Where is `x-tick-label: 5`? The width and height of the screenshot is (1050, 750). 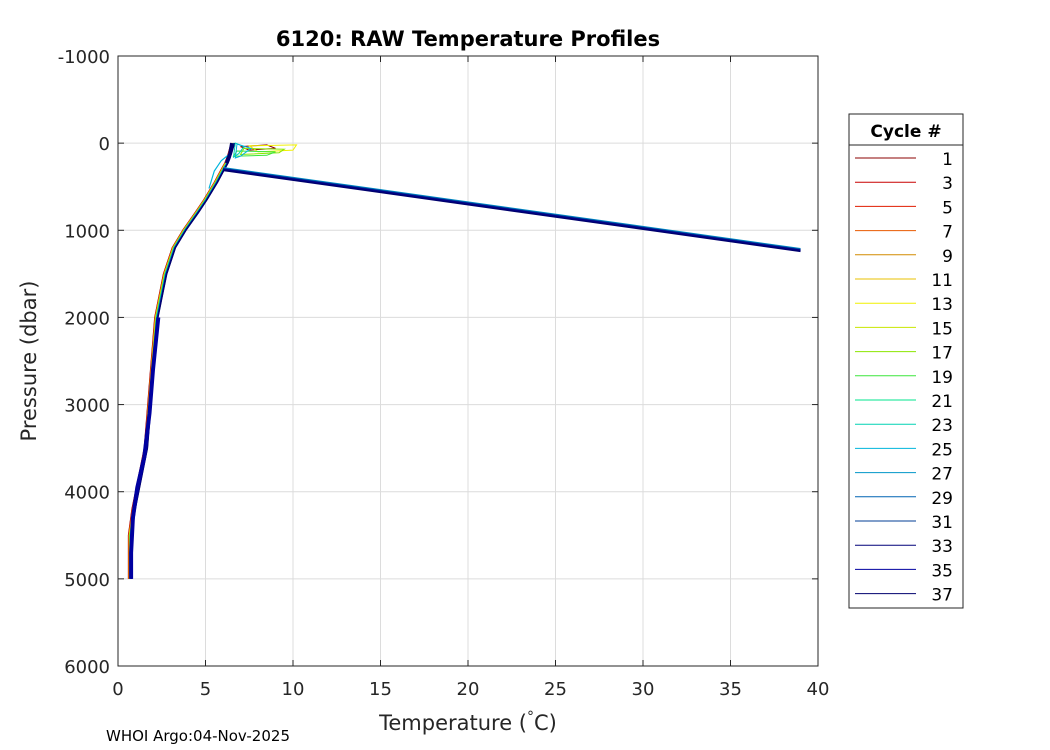
x-tick-label: 5 is located at coordinates (205, 689).